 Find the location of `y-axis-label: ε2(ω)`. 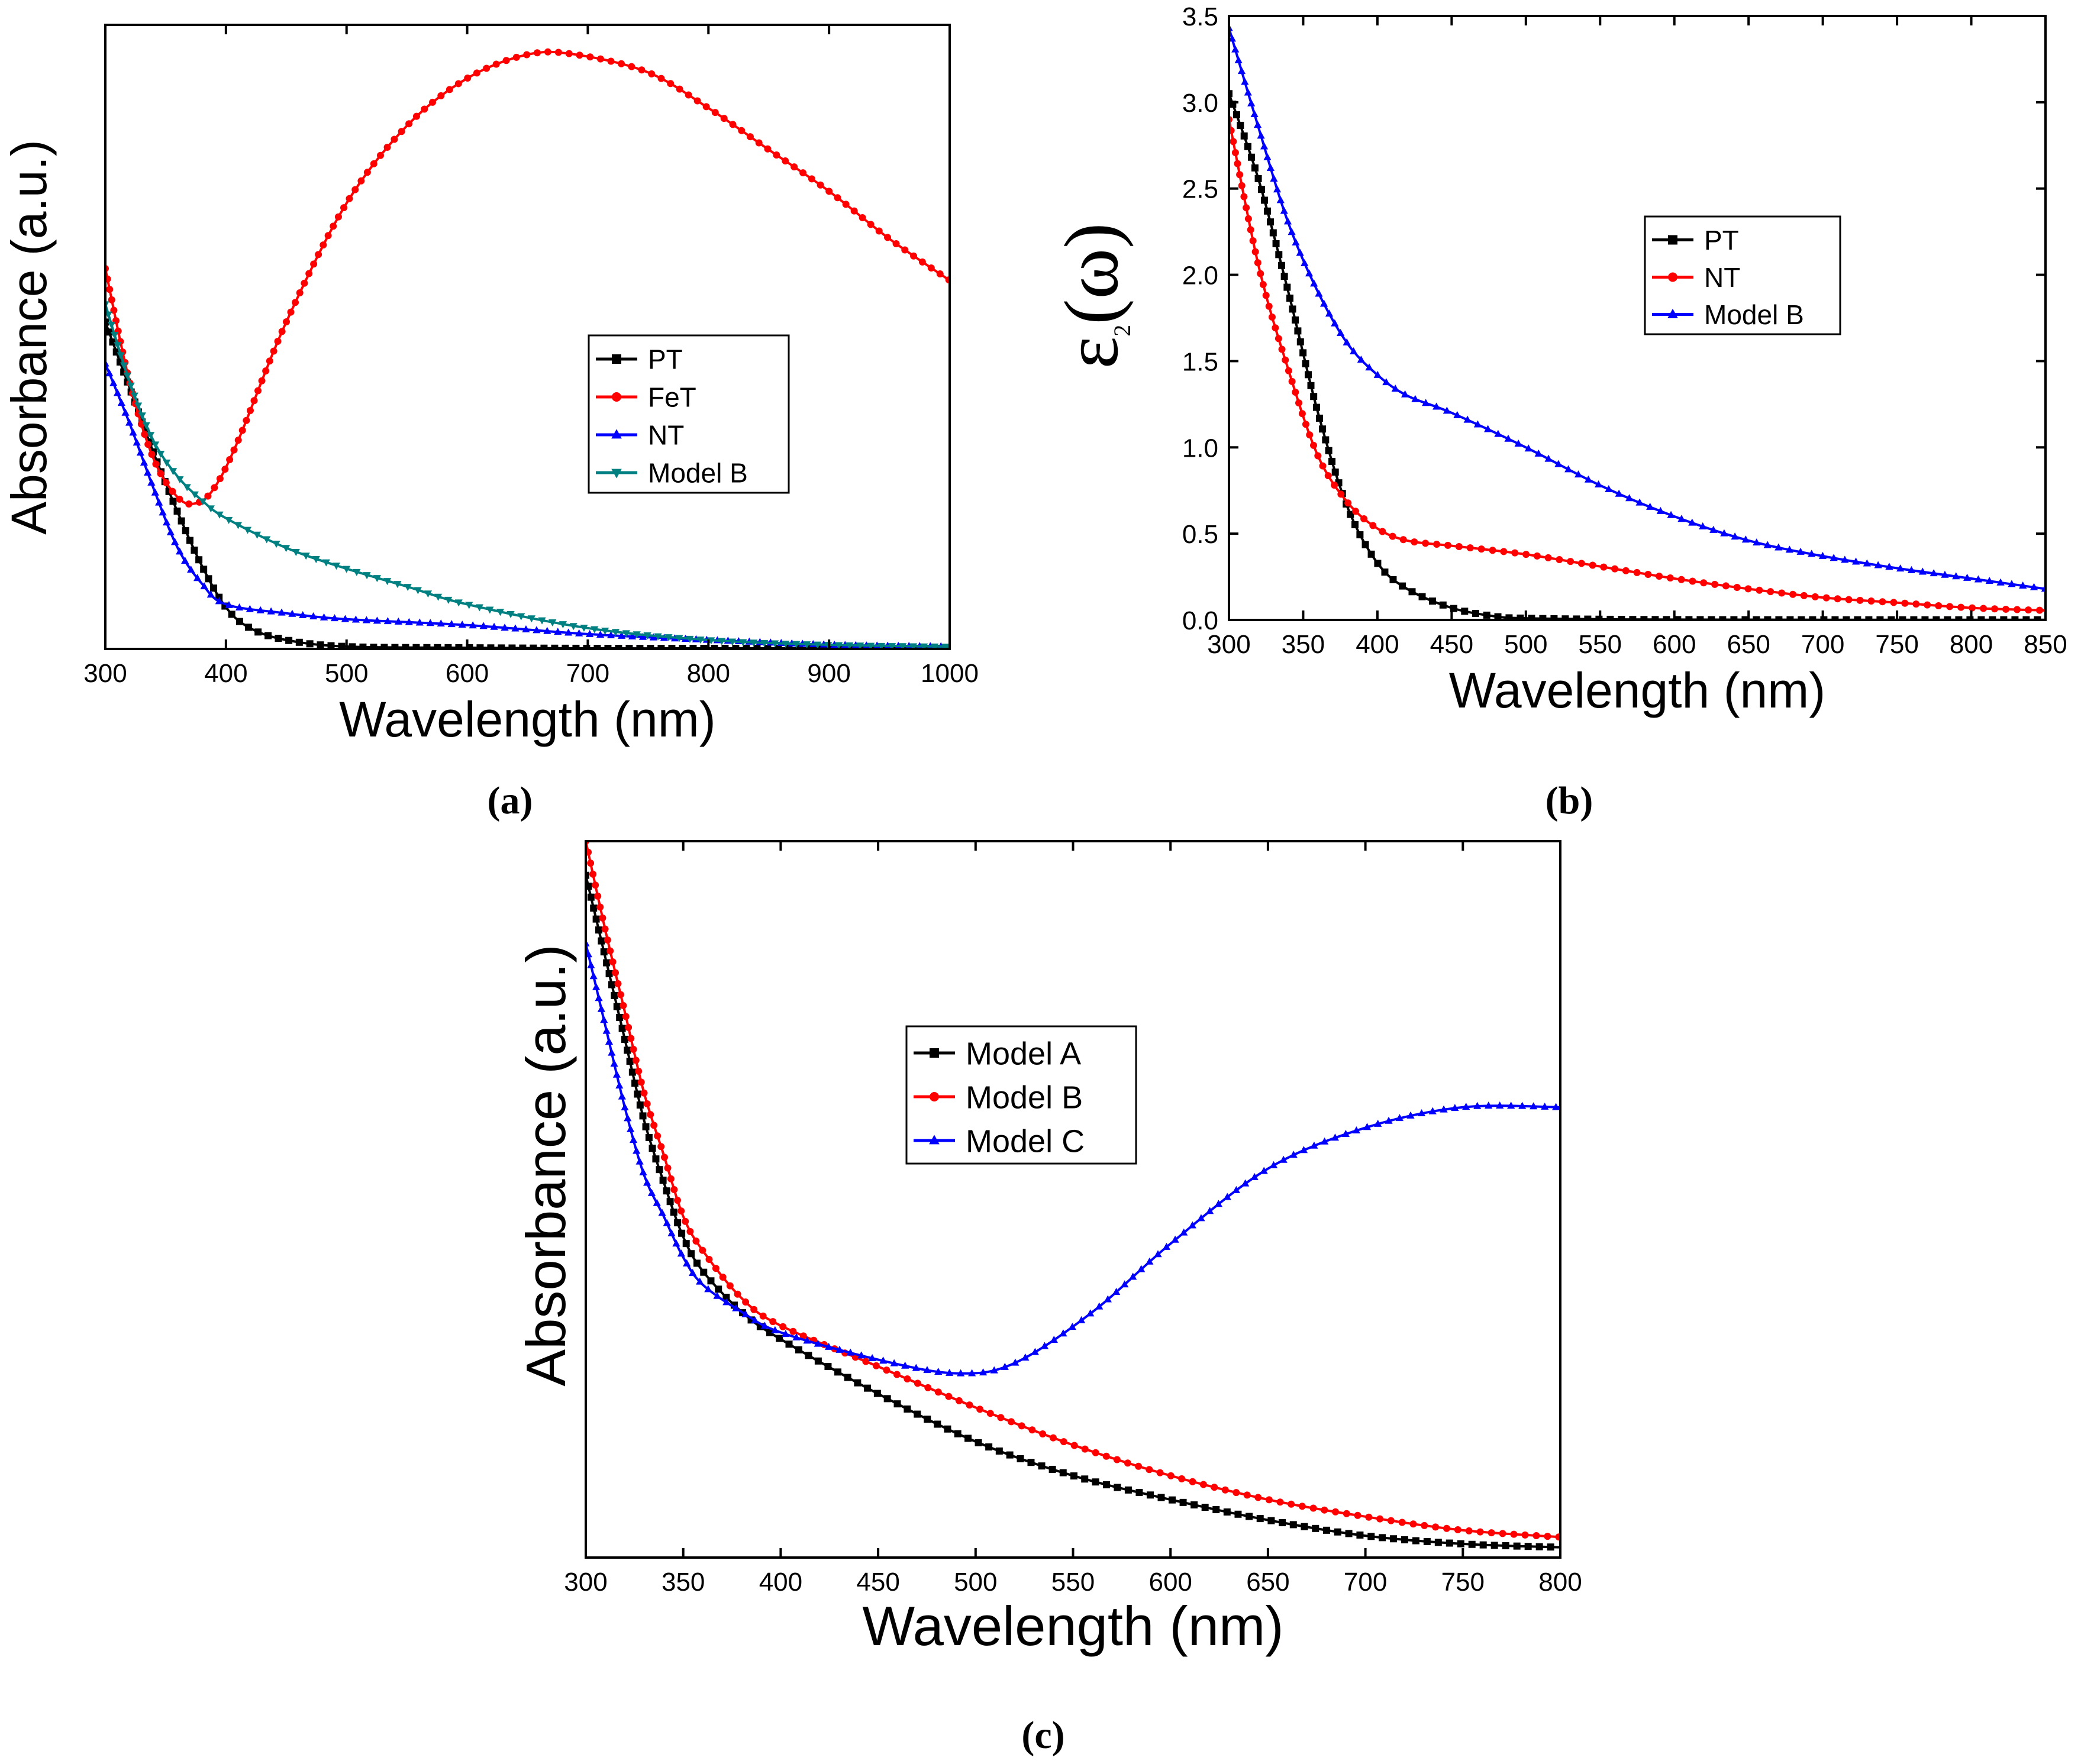

y-axis-label: ε2(ω) is located at coordinates (1092, 296).